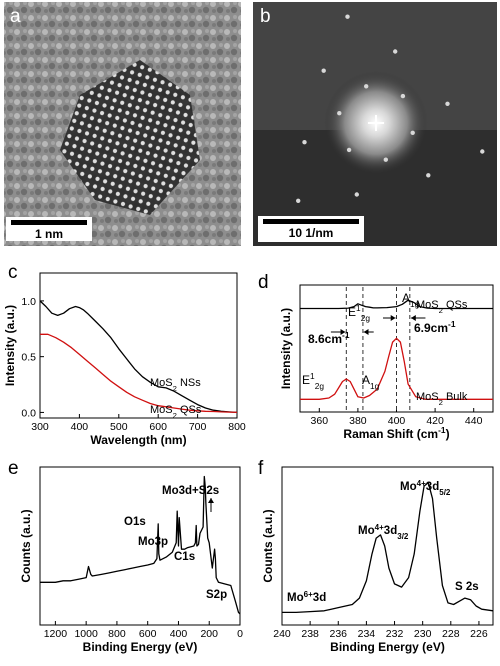 The height and width of the screenshot is (666, 500). Describe the element at coordinates (383, 532) in the screenshot. I see `peak-label: Mo4+3d3/2` at that location.